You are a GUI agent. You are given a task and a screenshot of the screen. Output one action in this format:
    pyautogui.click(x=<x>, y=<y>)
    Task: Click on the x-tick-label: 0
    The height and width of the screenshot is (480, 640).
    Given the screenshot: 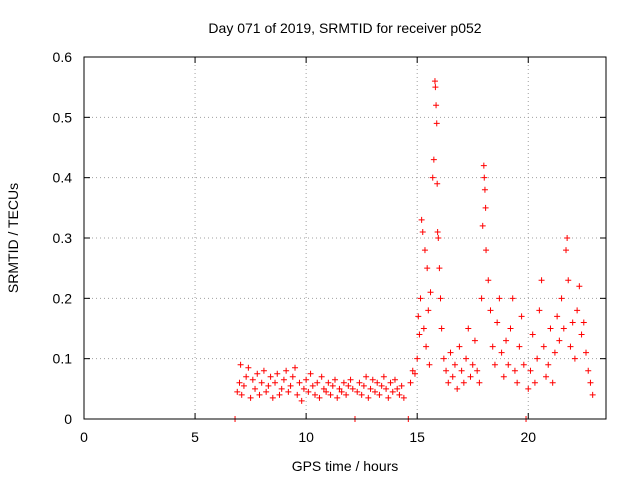 What is the action you would take?
    pyautogui.click(x=84, y=437)
    